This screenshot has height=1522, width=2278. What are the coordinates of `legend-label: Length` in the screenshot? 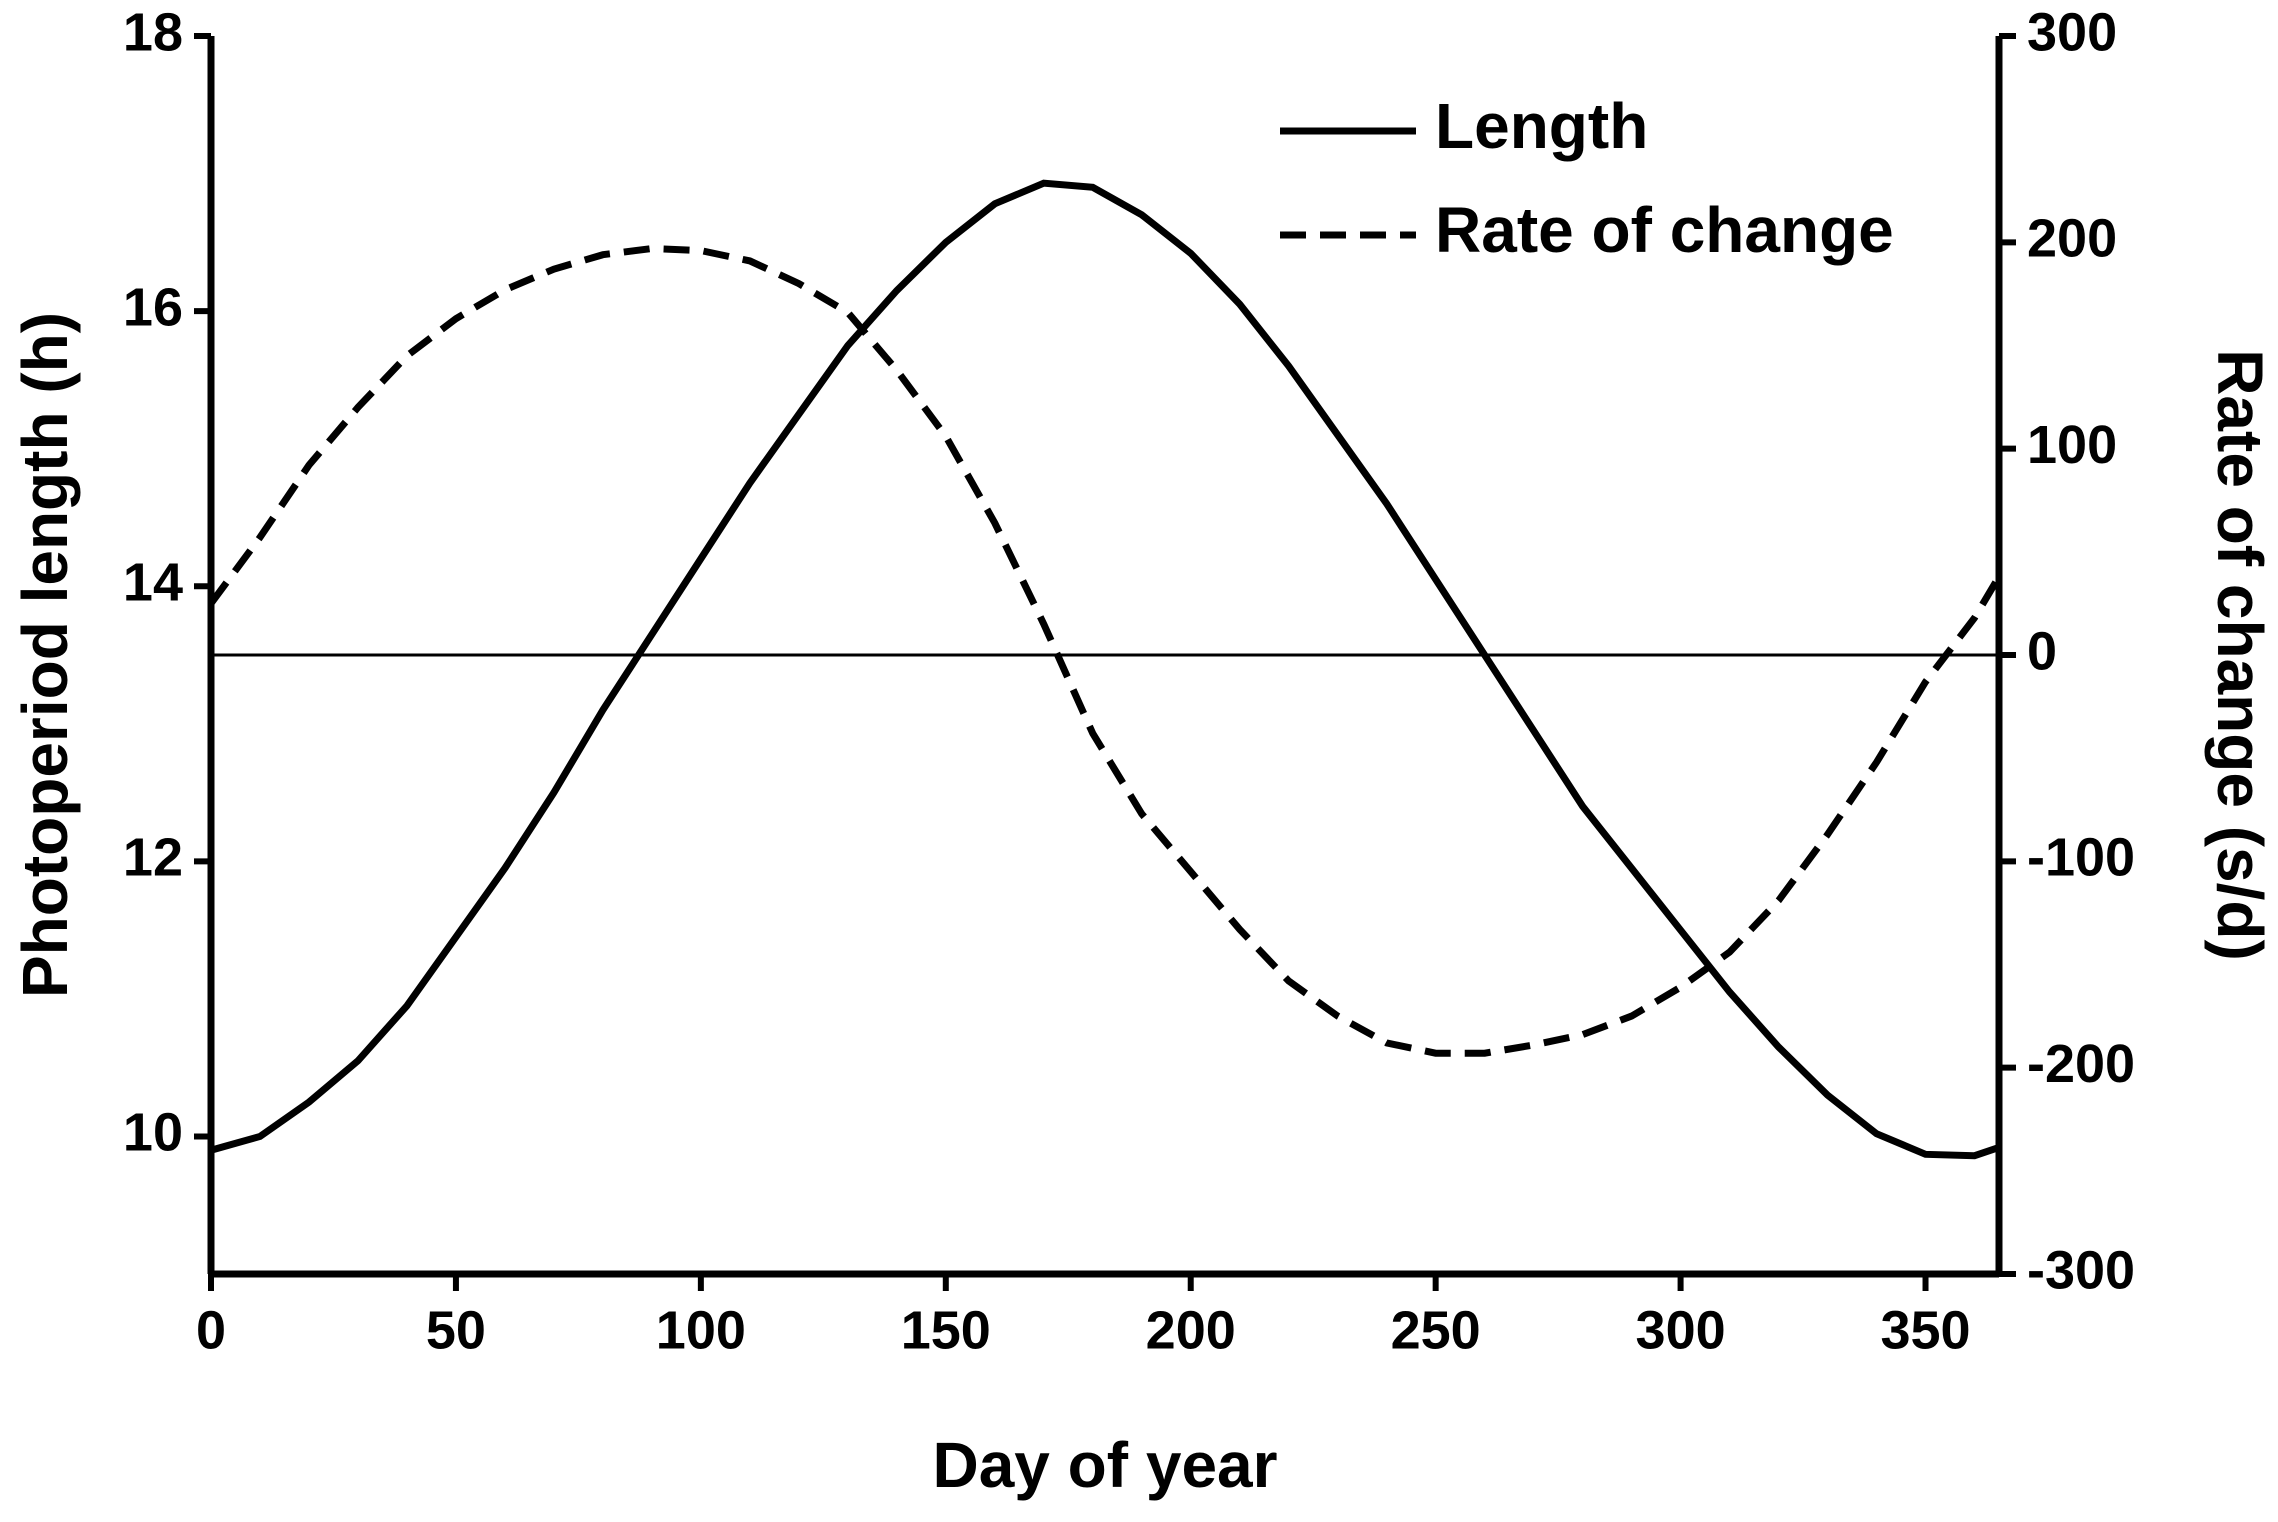 It's located at (1541, 126).